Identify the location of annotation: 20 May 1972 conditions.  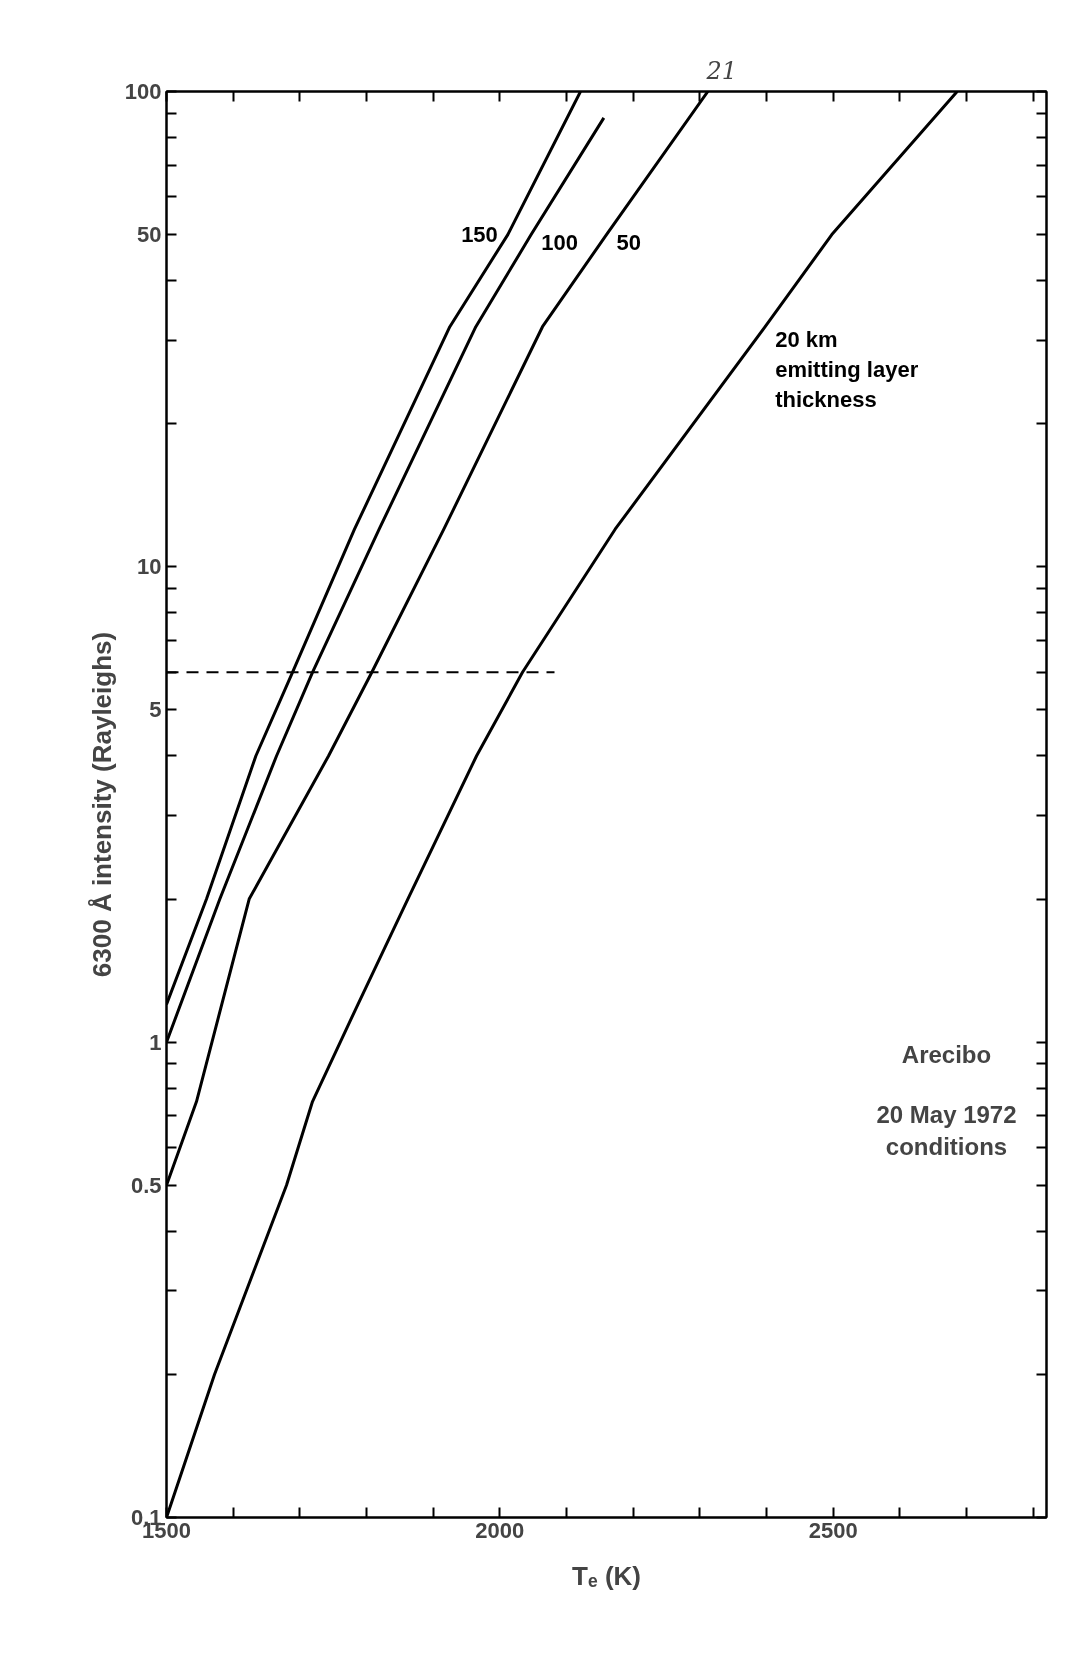
(946, 1130).